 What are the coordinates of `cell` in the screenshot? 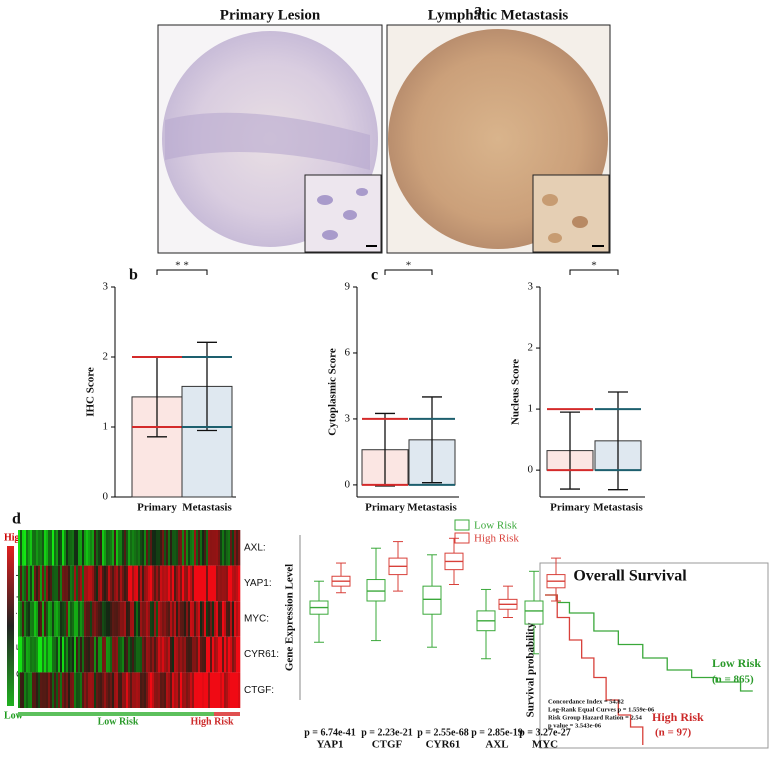 It's located at (555, 238).